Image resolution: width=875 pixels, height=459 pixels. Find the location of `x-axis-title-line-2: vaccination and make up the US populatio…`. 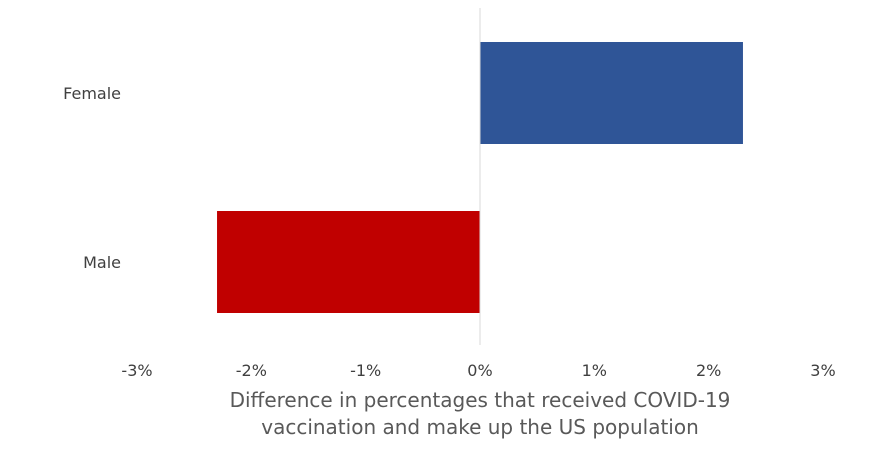

x-axis-title-line-2: vaccination and make up the US populatio… is located at coordinates (480, 427).